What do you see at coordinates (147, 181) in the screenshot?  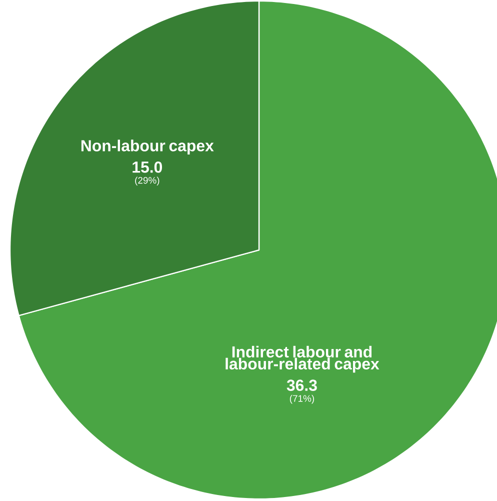 I see `text: (29%)` at bounding box center [147, 181].